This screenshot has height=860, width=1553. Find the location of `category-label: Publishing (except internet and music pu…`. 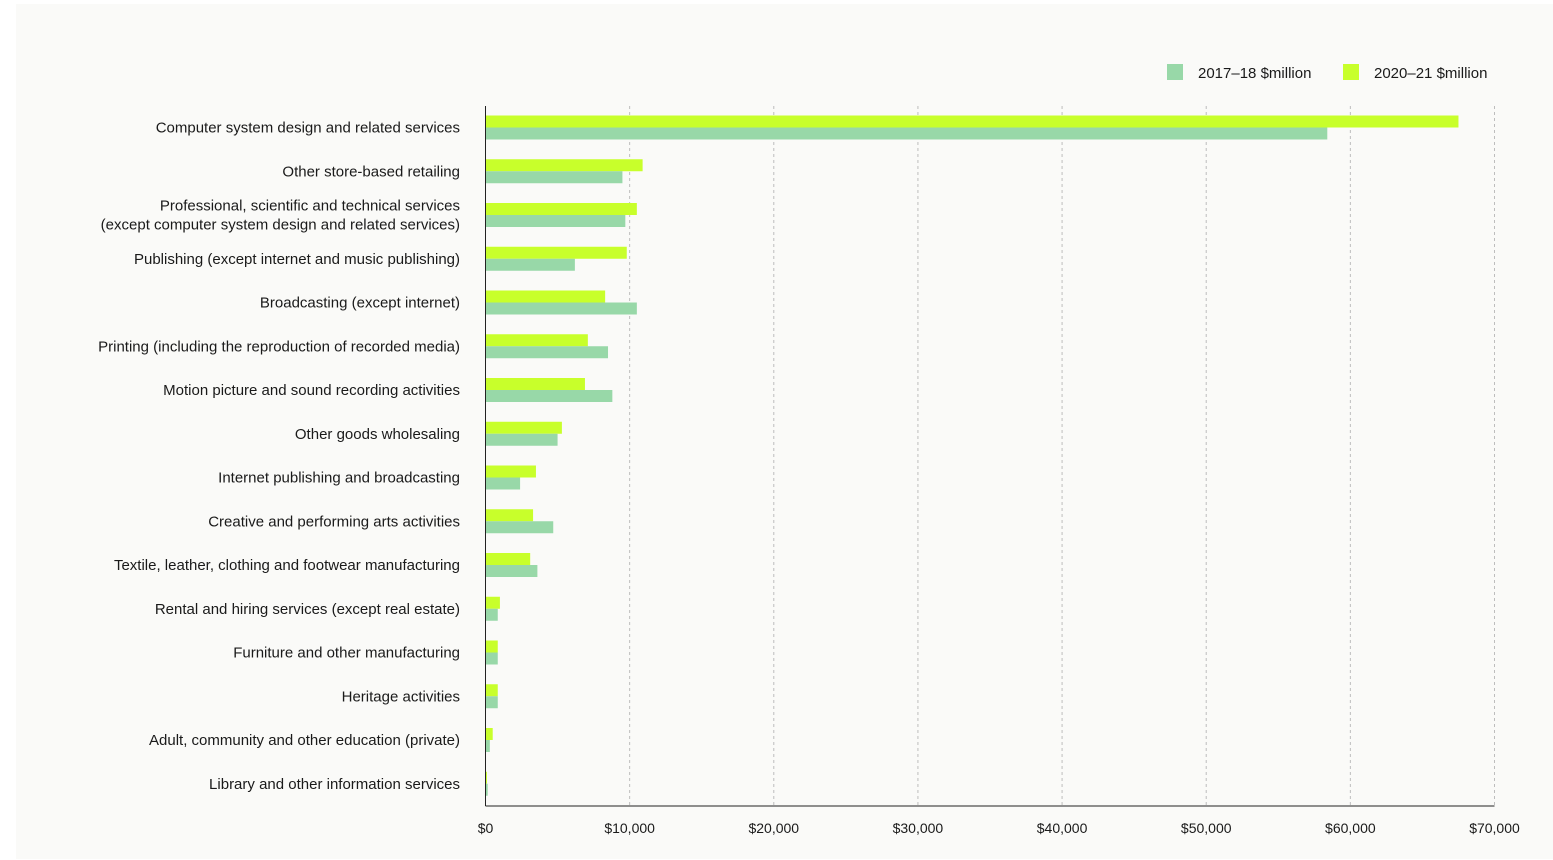

category-label: Publishing (except internet and music pu… is located at coordinates (297, 259).